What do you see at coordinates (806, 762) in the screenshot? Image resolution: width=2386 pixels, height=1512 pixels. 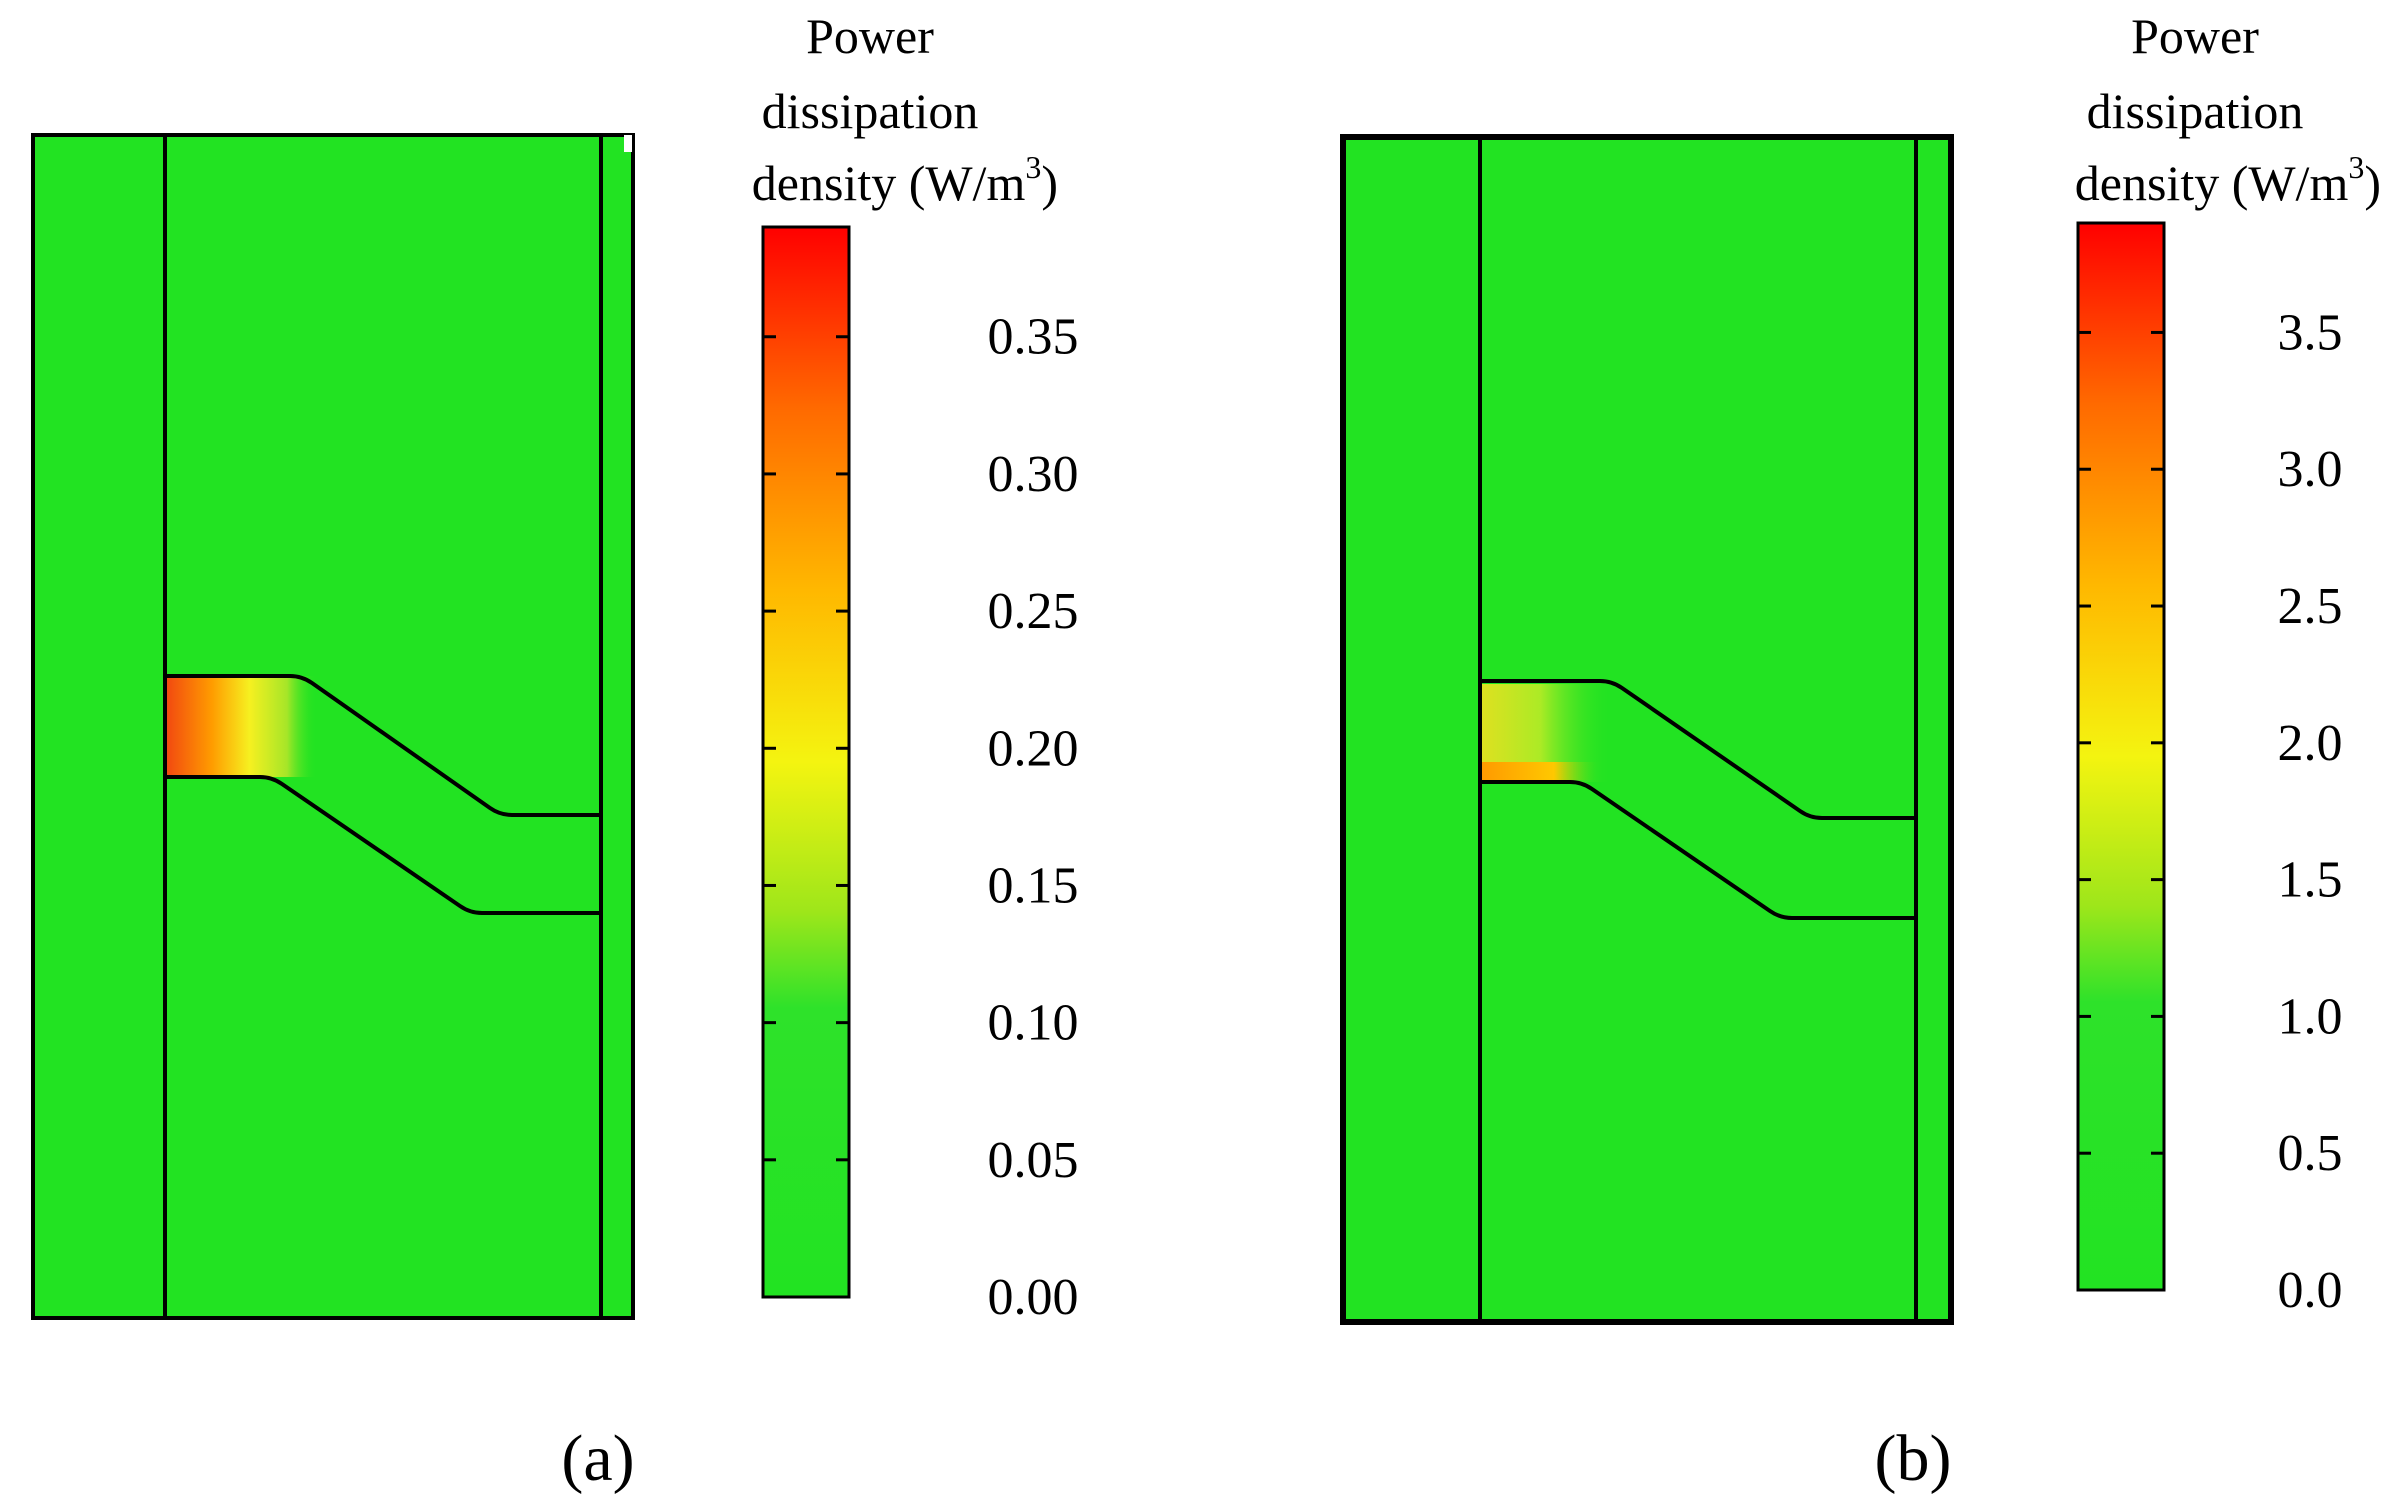 I see `colorbar-gradient-a` at bounding box center [806, 762].